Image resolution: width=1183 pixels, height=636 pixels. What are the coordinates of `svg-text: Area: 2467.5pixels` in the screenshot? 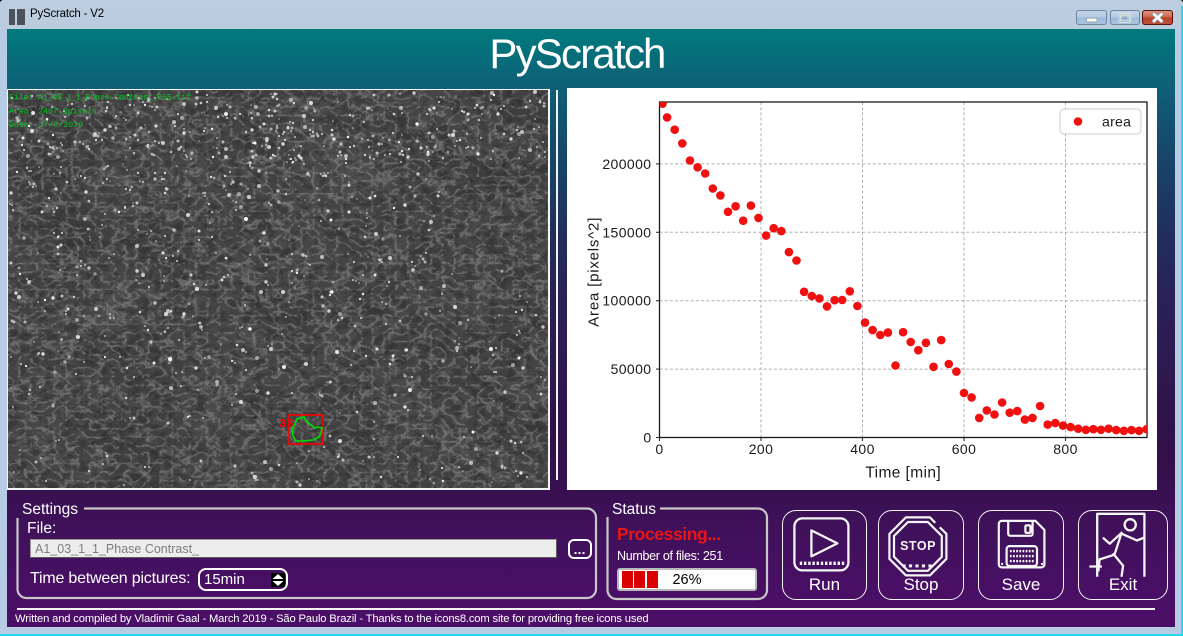 It's located at (53, 112).